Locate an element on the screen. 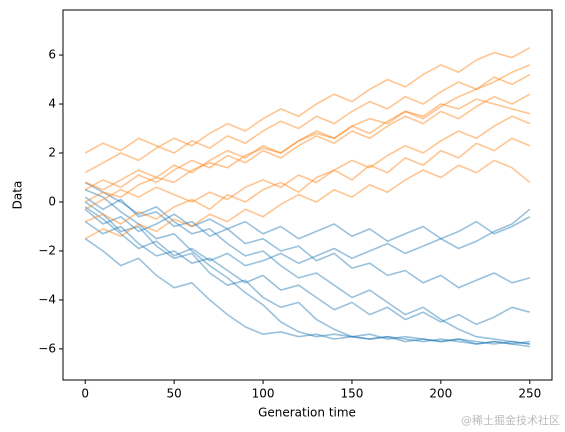  x-tick-label: 150 is located at coordinates (352, 394).